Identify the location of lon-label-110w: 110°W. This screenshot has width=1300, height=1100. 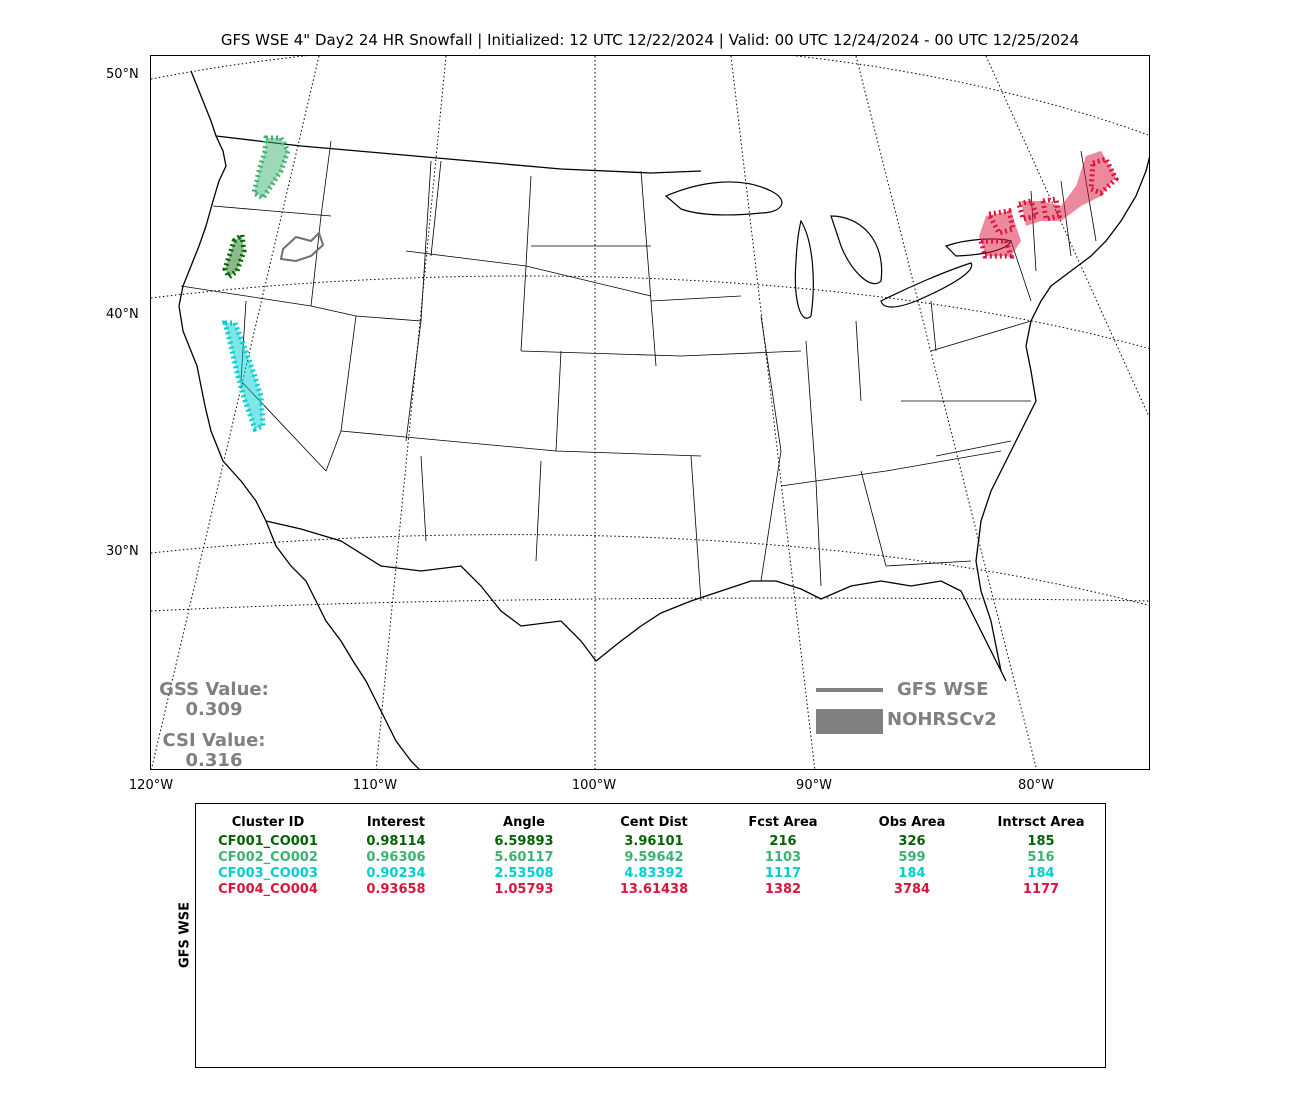
(375, 785).